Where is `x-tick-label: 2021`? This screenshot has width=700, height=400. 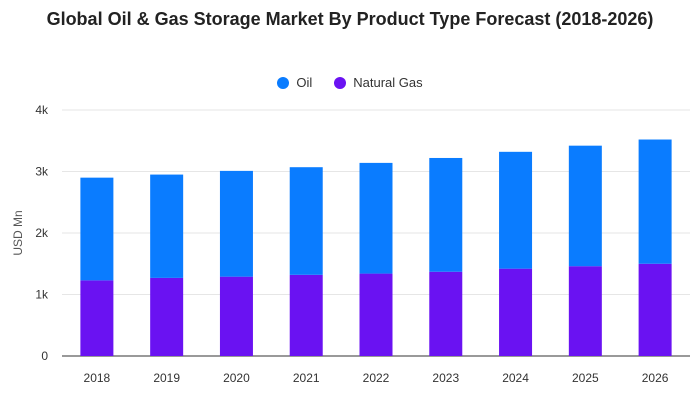
x-tick-label: 2021 is located at coordinates (306, 378).